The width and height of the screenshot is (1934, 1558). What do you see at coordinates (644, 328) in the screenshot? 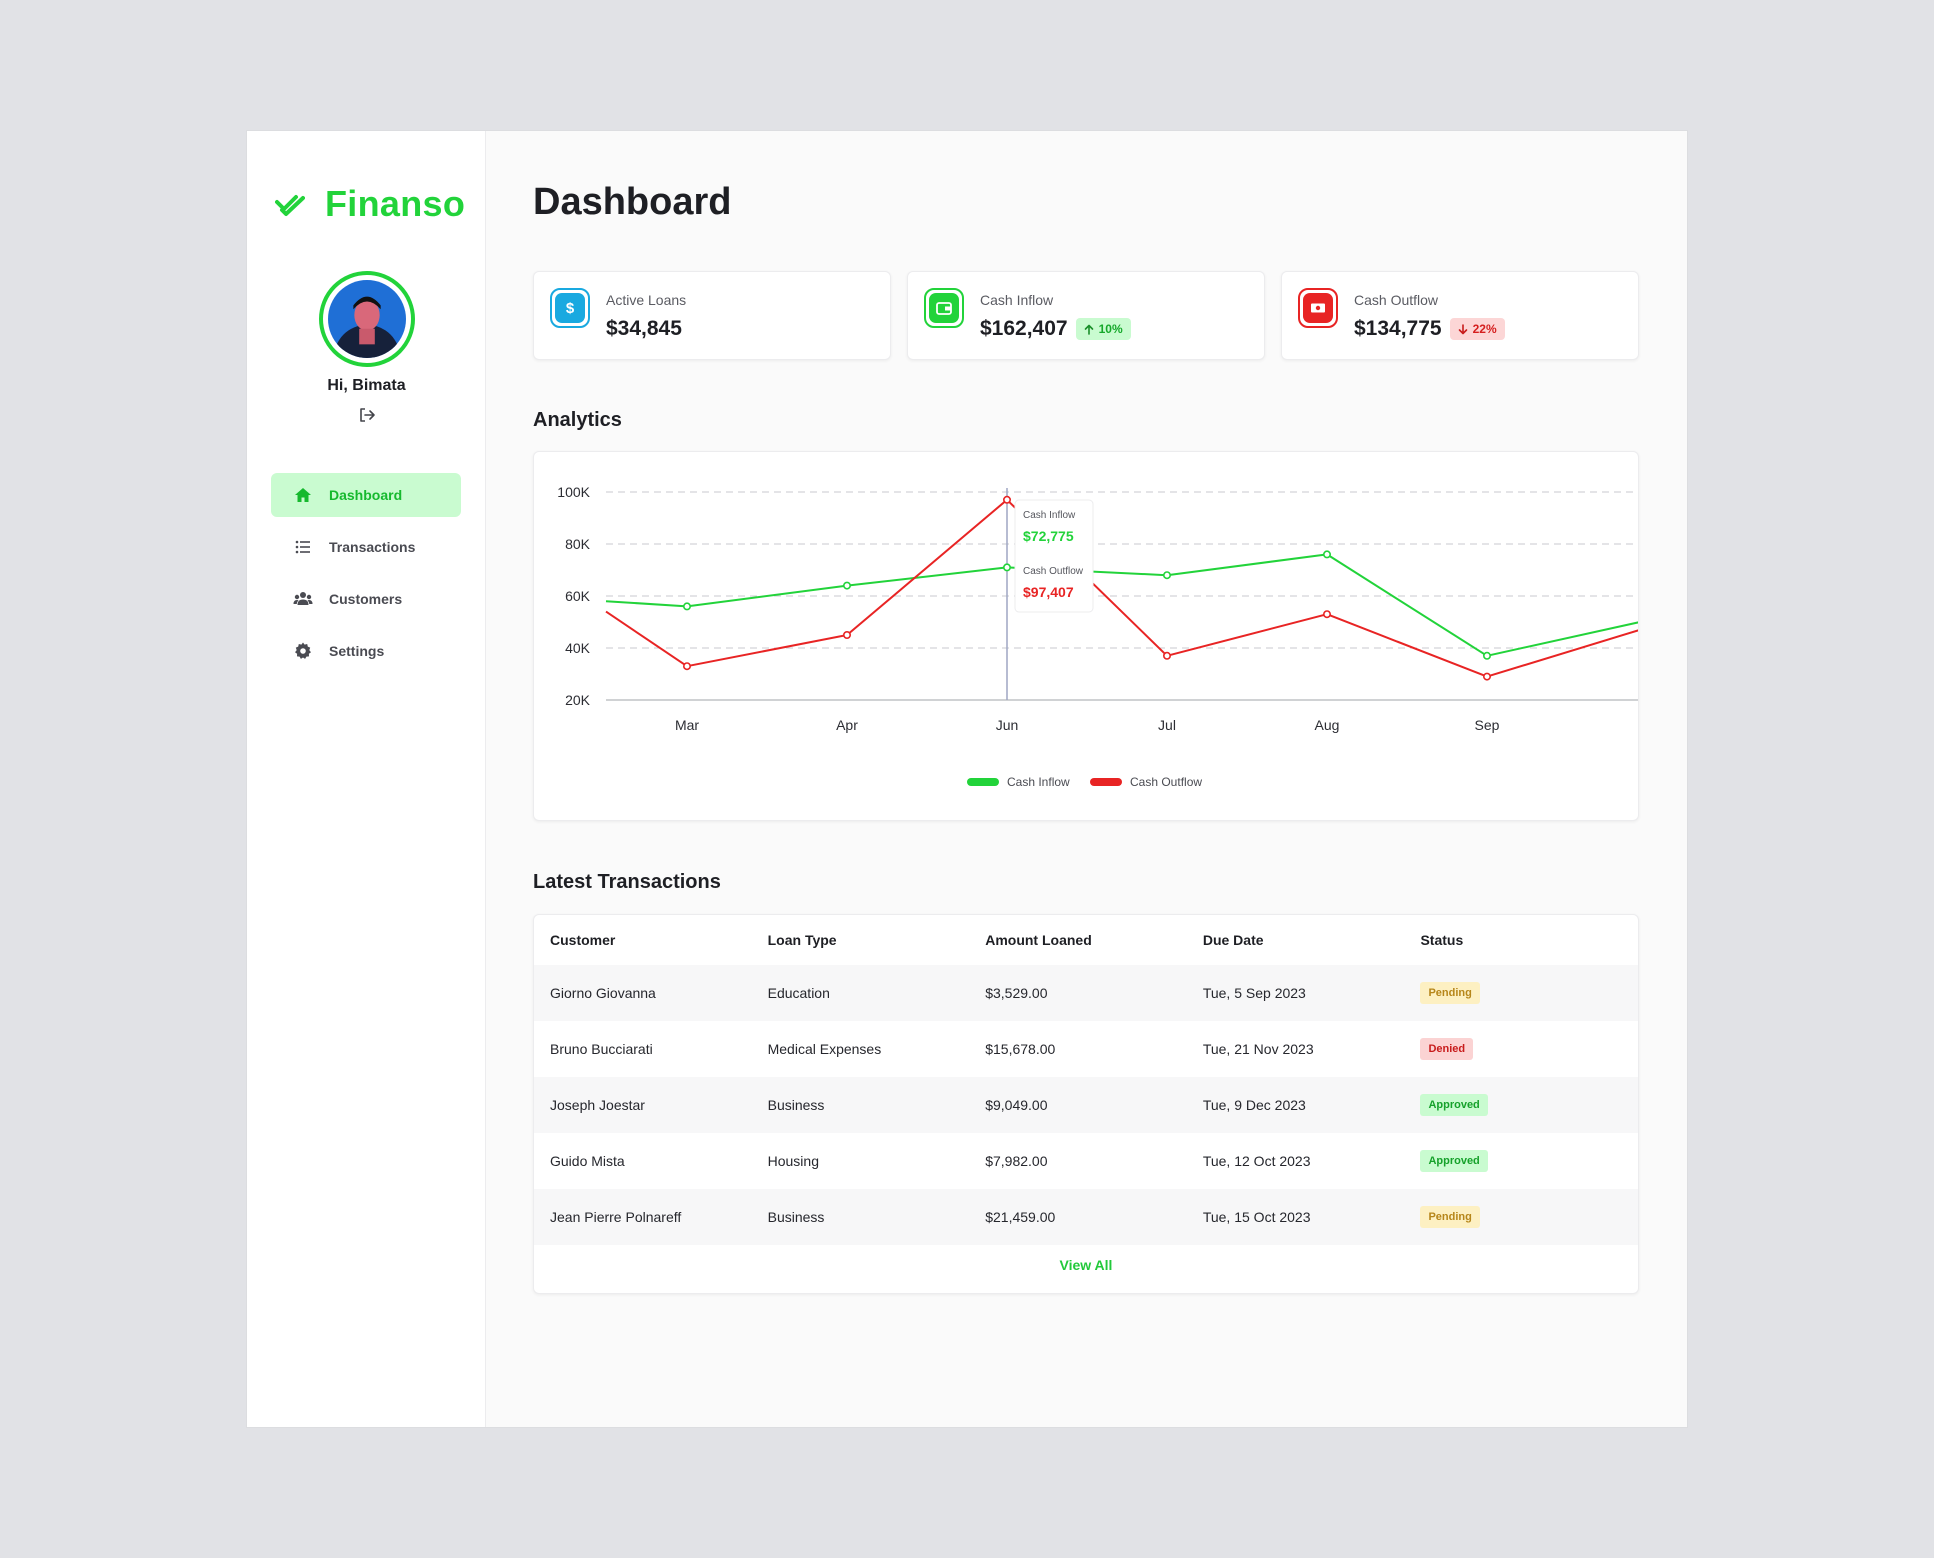
I see `stat-value: $34,845` at bounding box center [644, 328].